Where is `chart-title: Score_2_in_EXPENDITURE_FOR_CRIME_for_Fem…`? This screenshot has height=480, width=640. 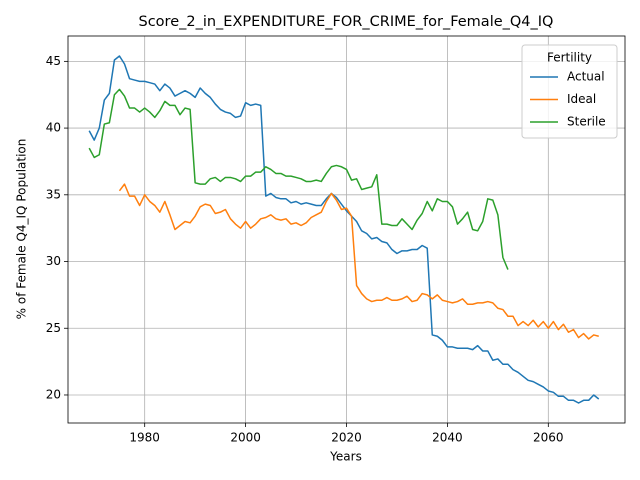 chart-title: Score_2_in_EXPENDITURE_FOR_CRIME_for_Fem… is located at coordinates (346, 22).